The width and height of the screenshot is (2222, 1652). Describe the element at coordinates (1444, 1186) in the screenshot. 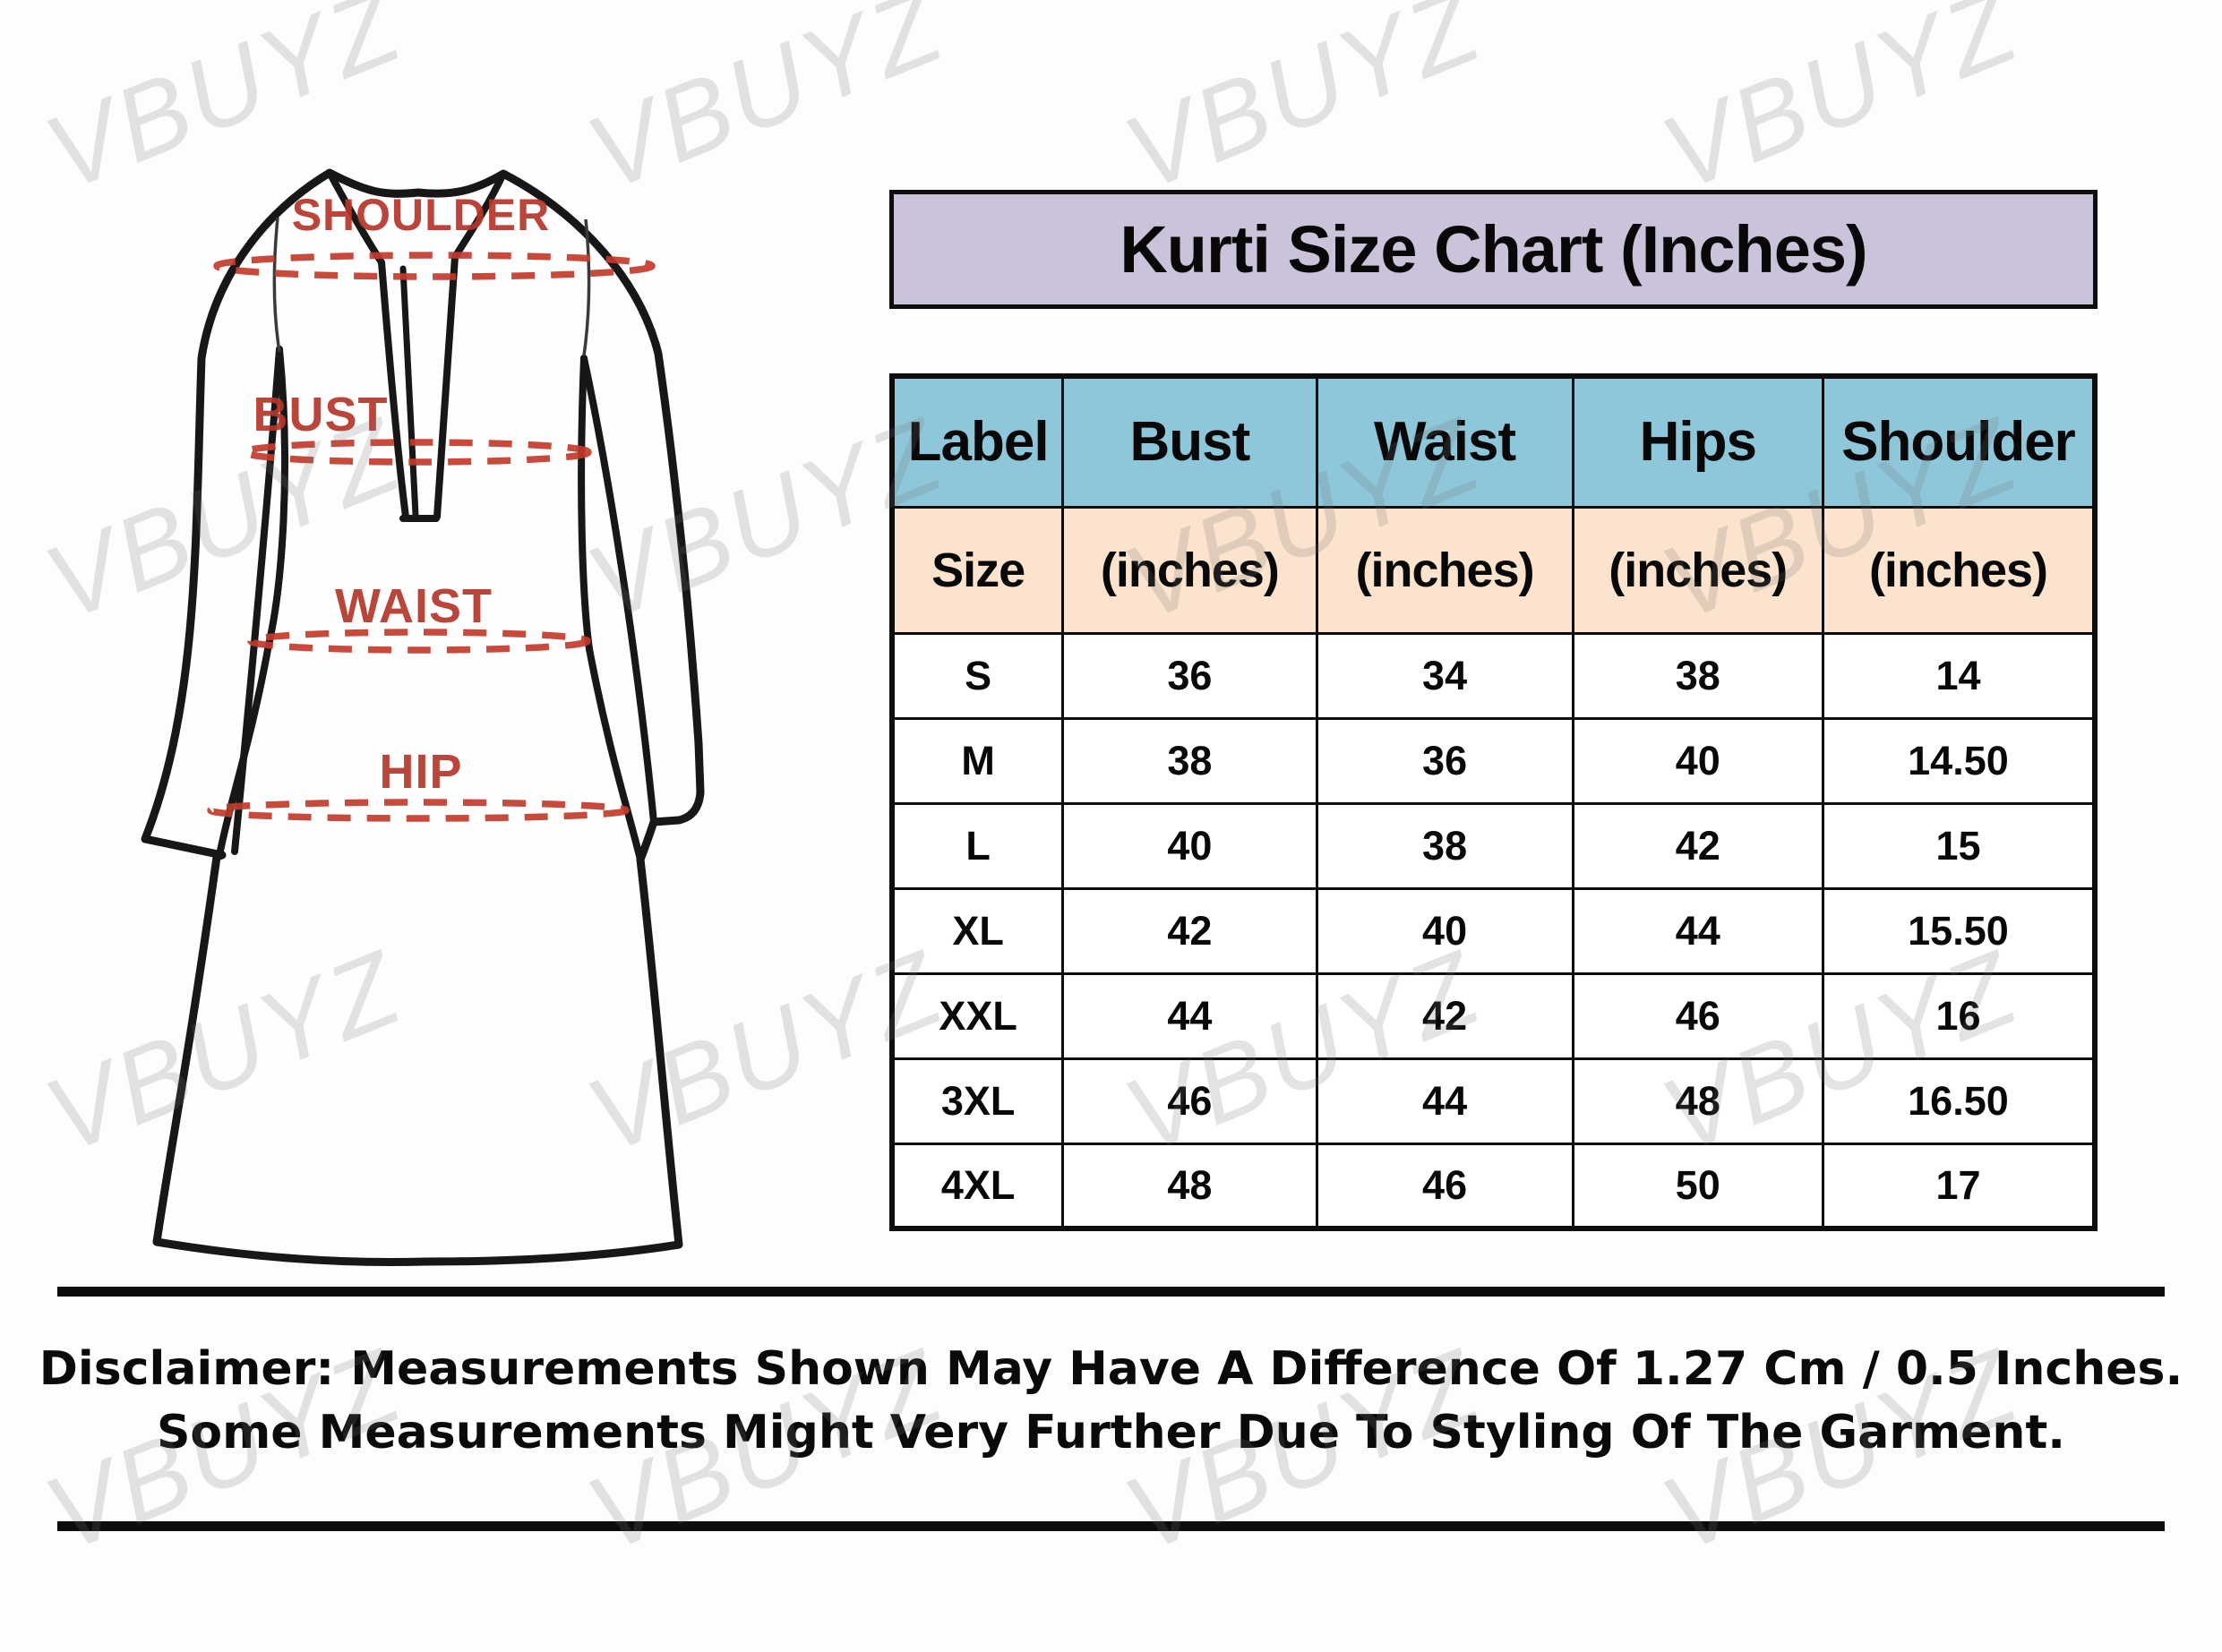

I see `waist-cell: 46` at that location.